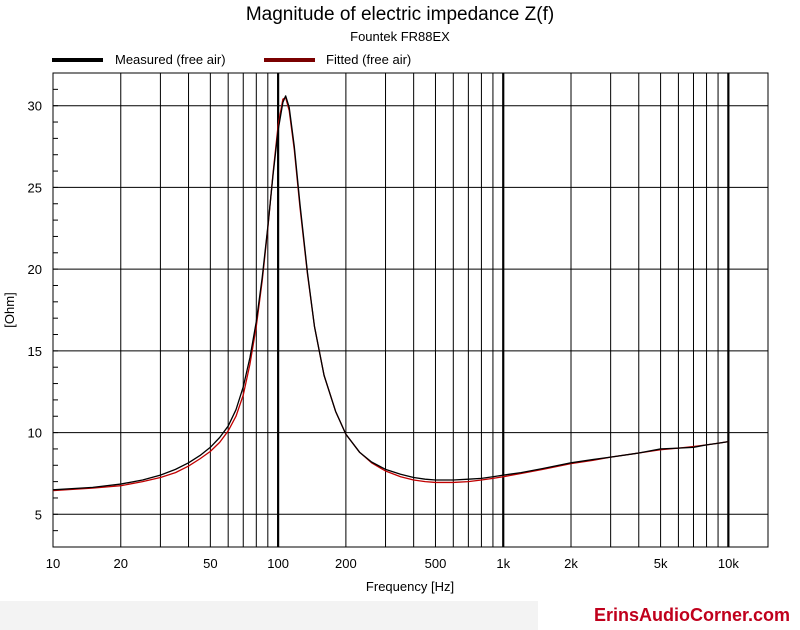 Image resolution: width=800 pixels, height=630 pixels. Describe the element at coordinates (669, 615) in the screenshot. I see `watermark-logo: ErinsAudioCorner.com` at that location.